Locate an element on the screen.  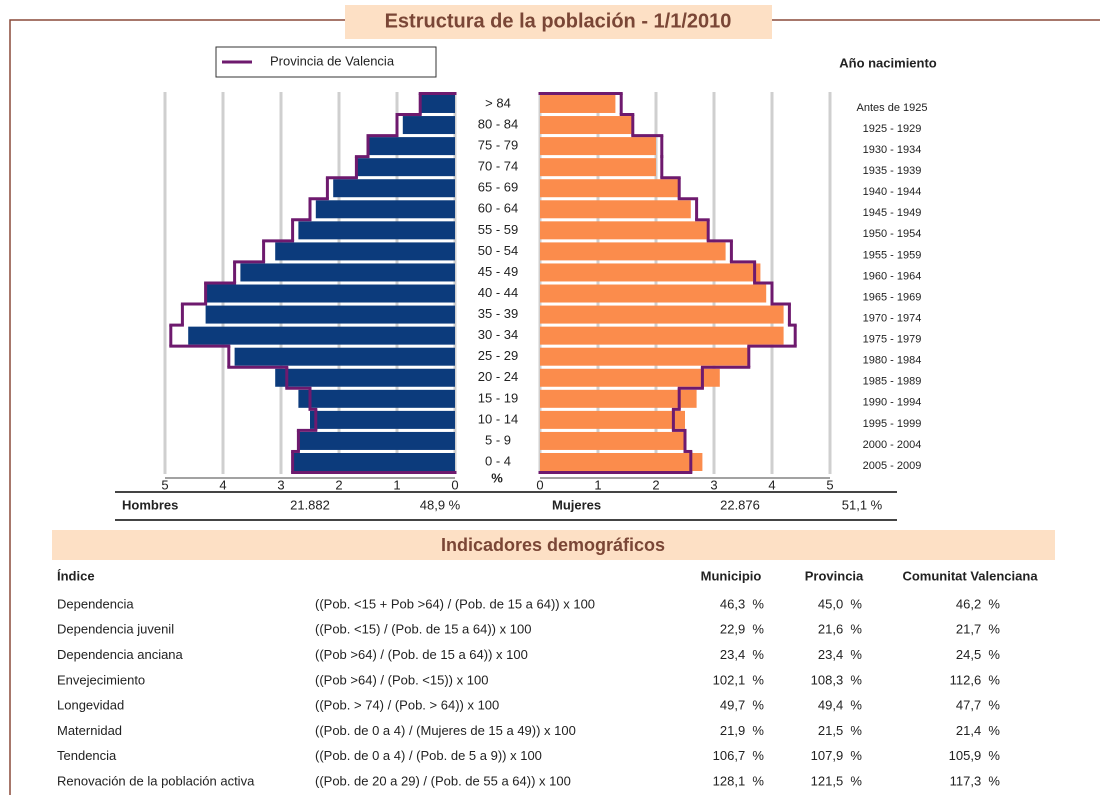
table-cell: 128,1 % is located at coordinates (739, 781).